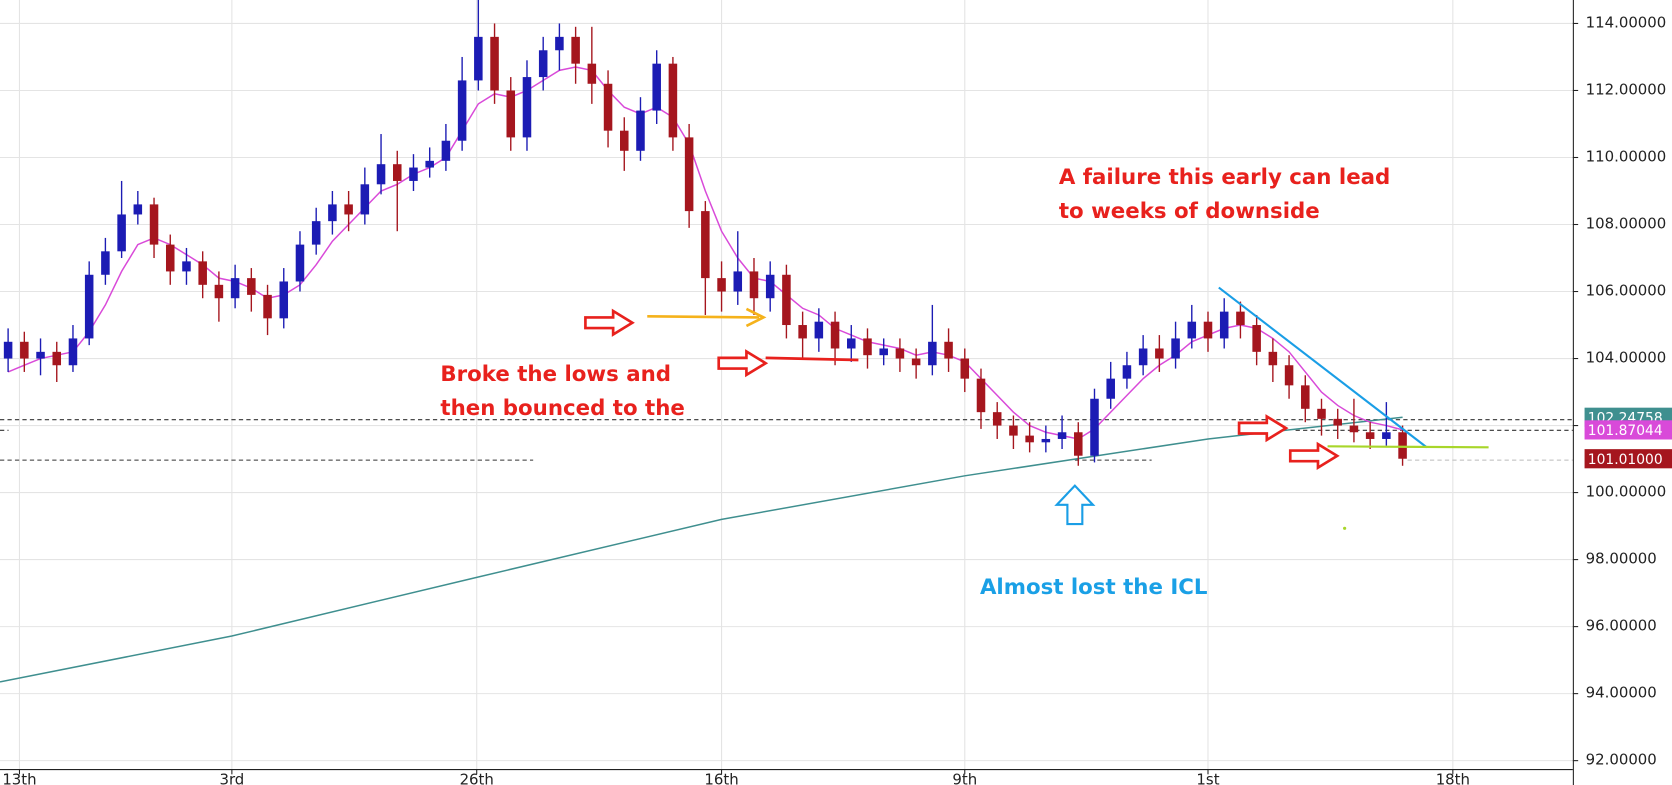  I want to click on y-tick-label: 104.00000, so click(1626, 358).